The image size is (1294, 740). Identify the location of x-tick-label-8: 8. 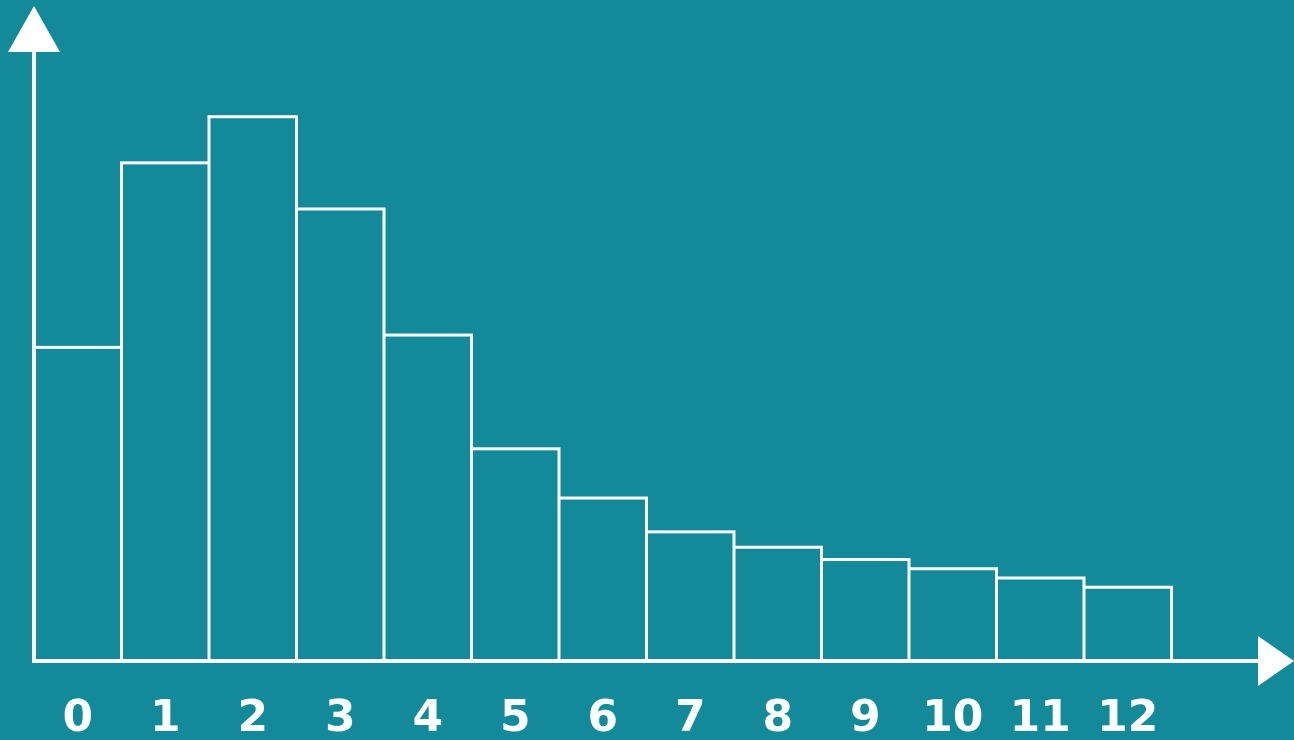
(777, 715).